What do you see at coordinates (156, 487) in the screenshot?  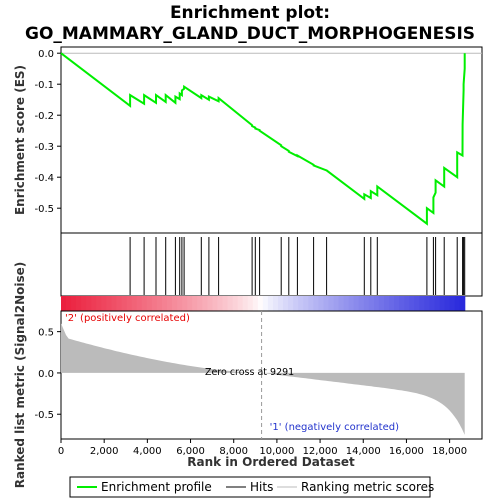 I see `legend-label-enrichment: Enrichment profile` at bounding box center [156, 487].